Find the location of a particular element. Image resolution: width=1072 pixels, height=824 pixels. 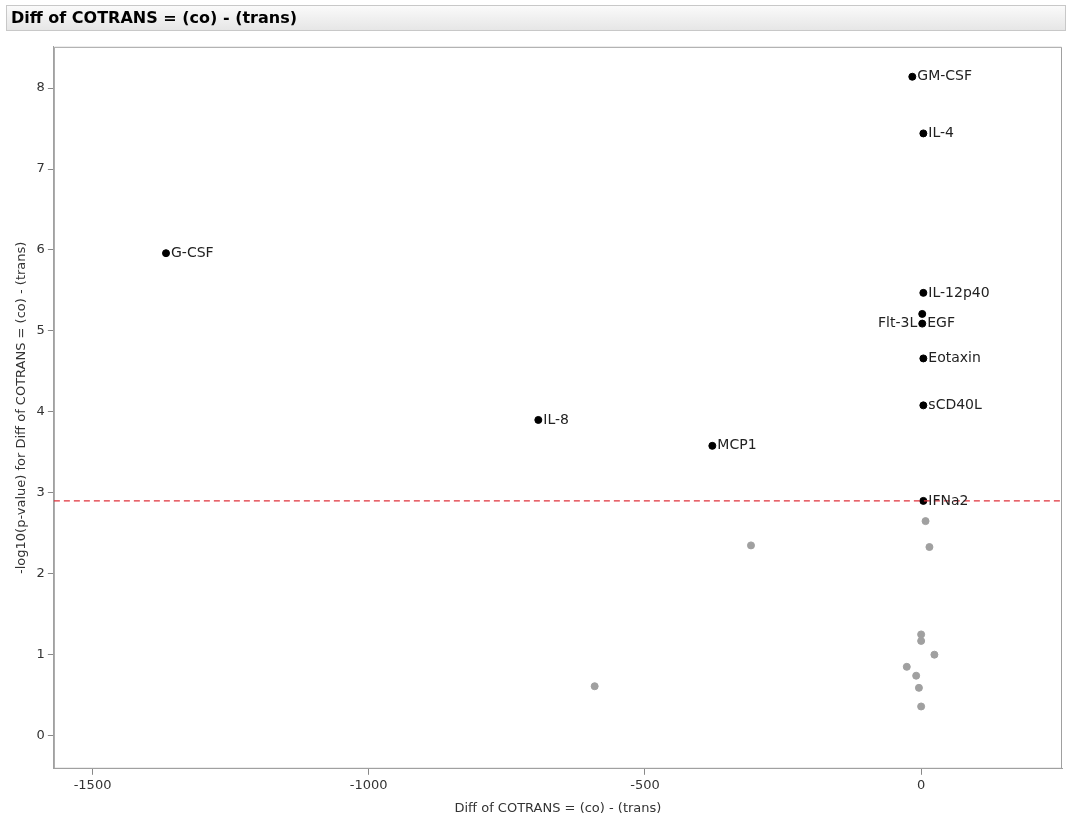

annotation: EGF is located at coordinates (941, 322).